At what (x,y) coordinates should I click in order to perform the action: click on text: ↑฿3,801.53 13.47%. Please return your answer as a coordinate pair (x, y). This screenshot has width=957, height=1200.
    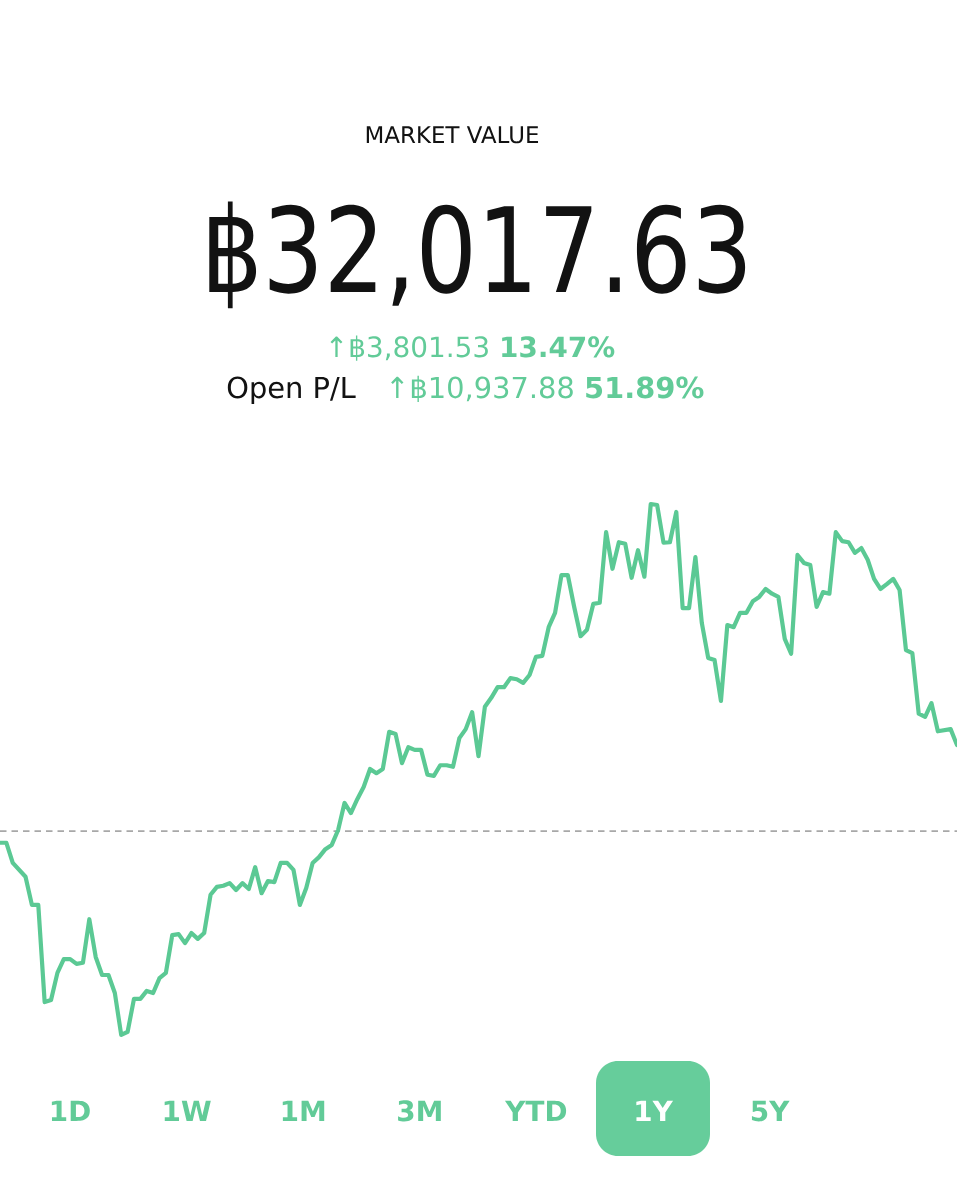
    Looking at the image, I should click on (472, 348).